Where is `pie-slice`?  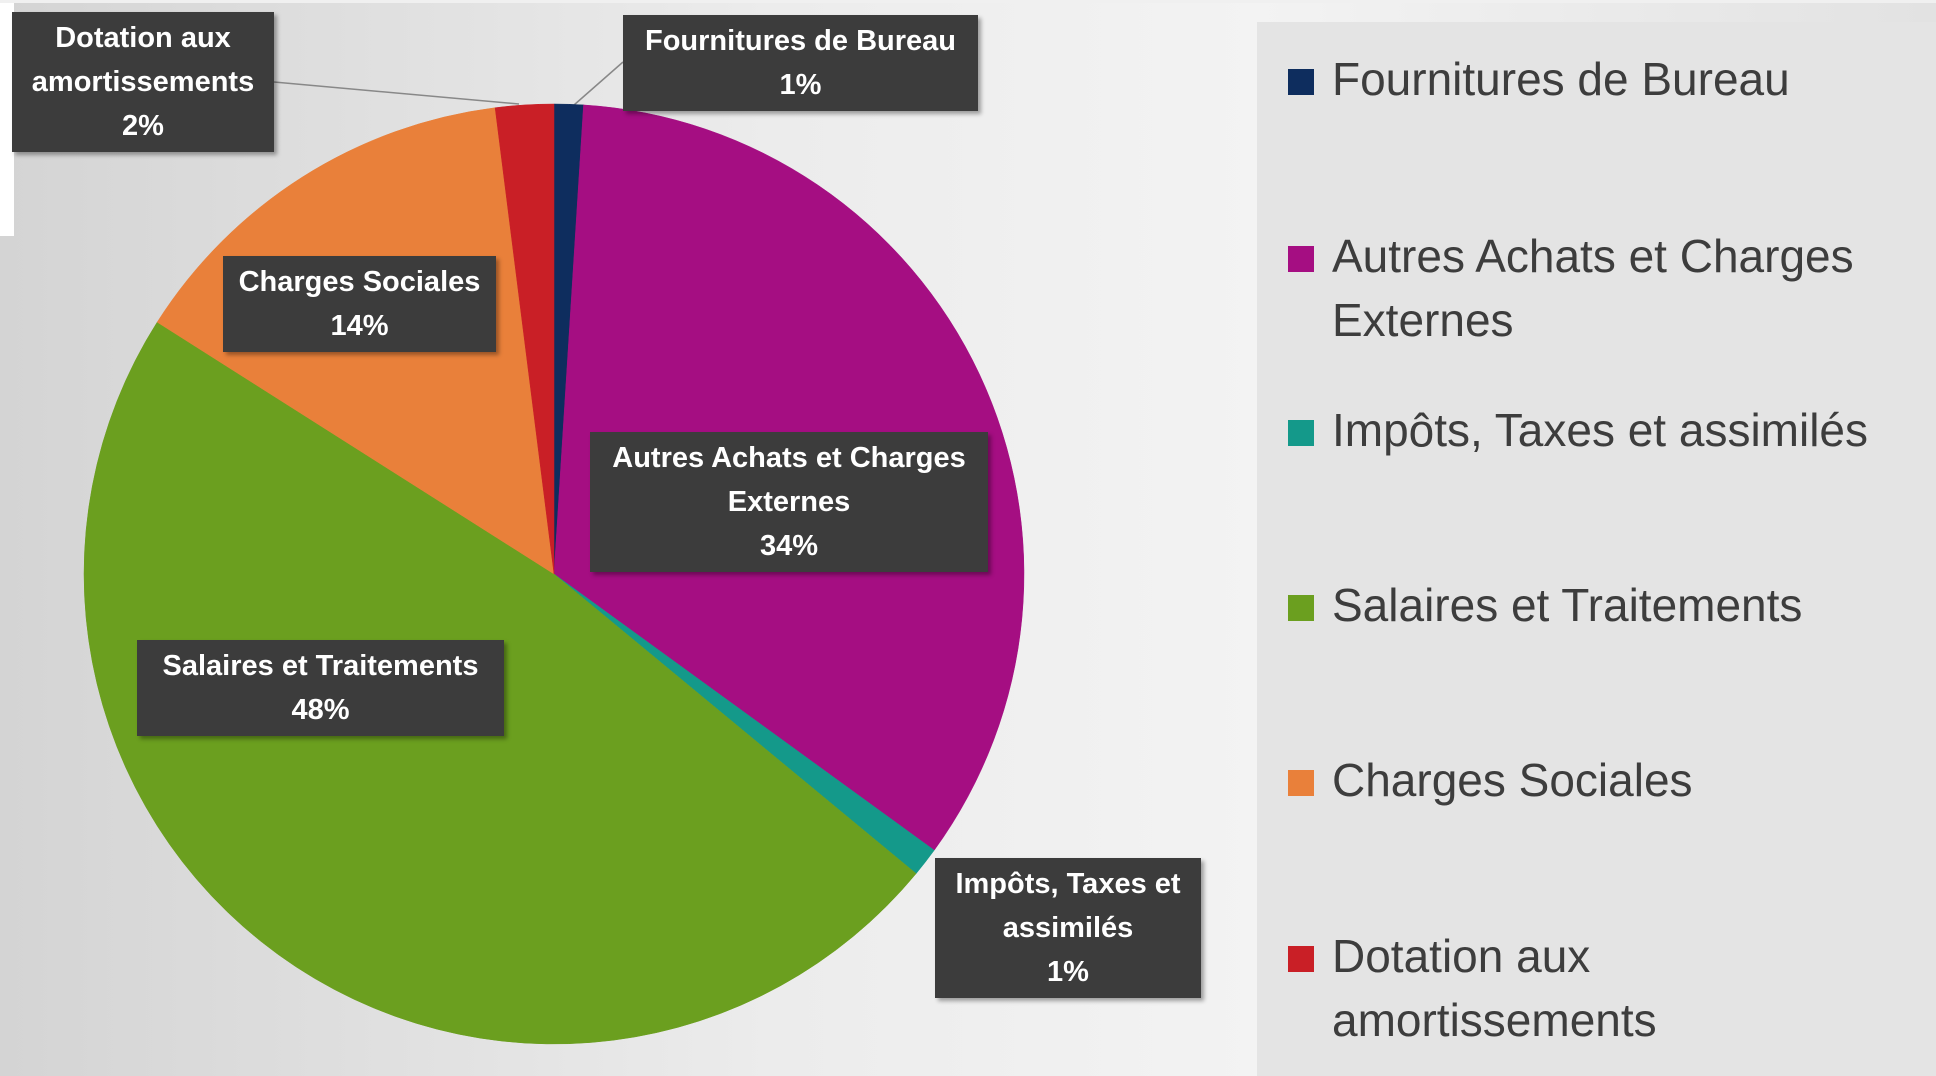 pie-slice is located at coordinates (524, 339).